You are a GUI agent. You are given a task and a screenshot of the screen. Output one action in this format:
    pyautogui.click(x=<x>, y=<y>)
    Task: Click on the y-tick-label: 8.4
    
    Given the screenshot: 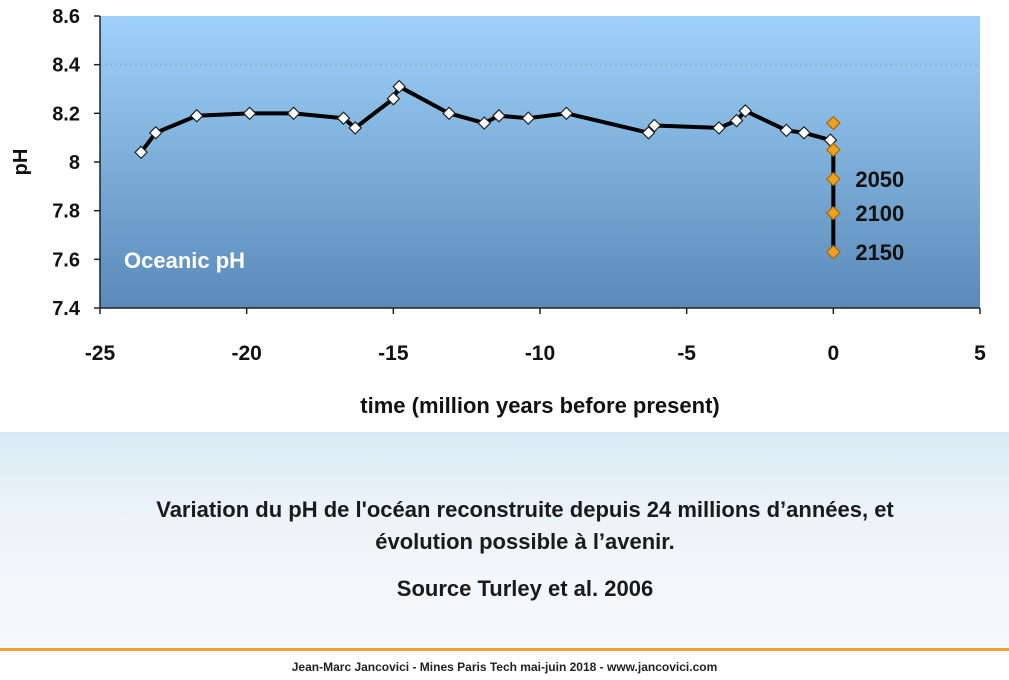 What is the action you would take?
    pyautogui.click(x=66, y=66)
    